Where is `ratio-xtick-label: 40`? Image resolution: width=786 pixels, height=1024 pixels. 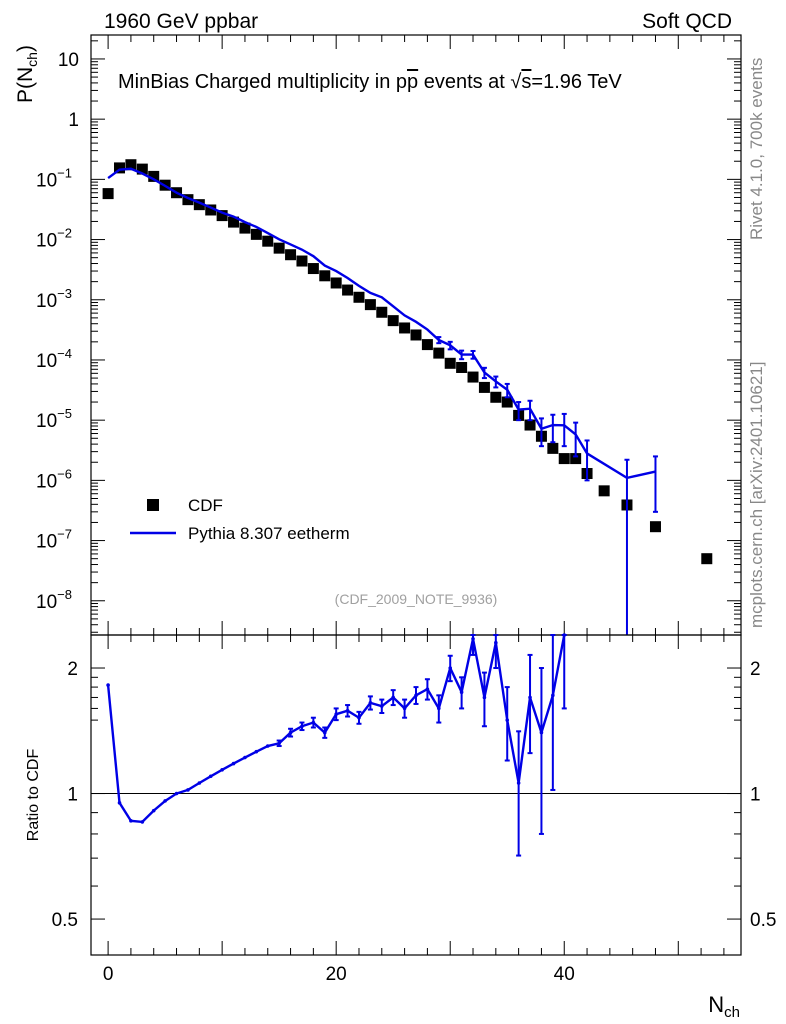
ratio-xtick-label: 40 is located at coordinates (564, 974).